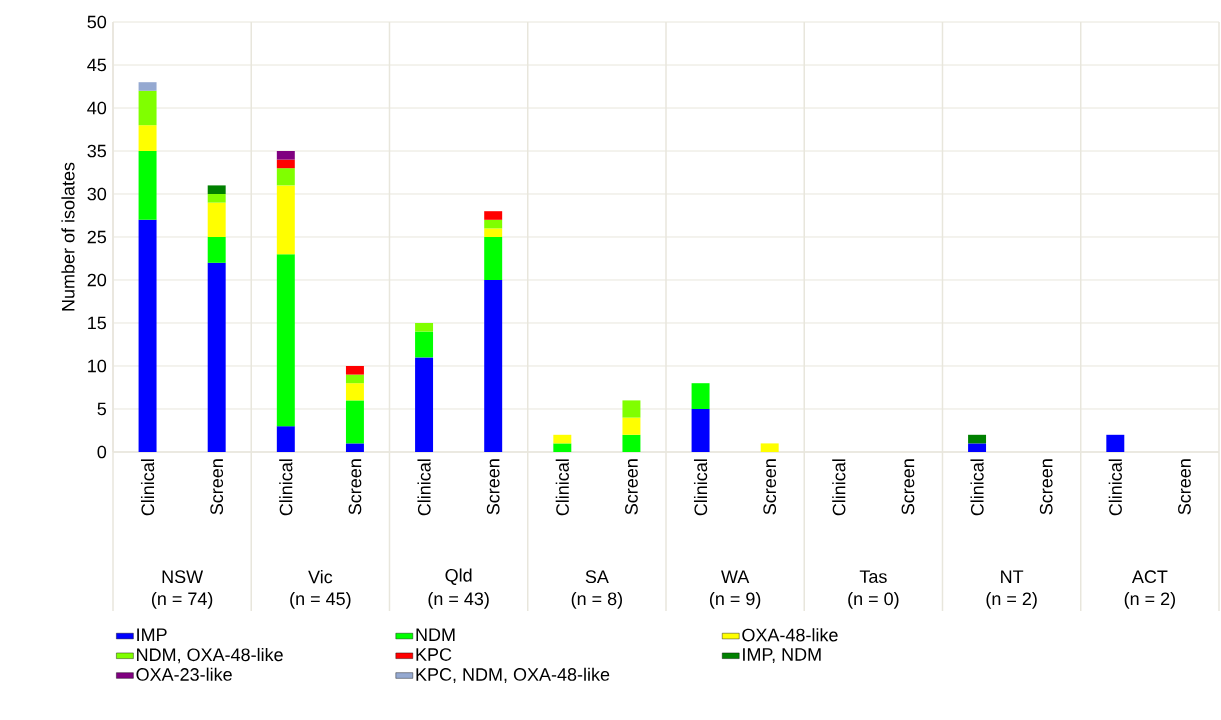 The width and height of the screenshot is (1221, 720). I want to click on text: WA, so click(735, 576).